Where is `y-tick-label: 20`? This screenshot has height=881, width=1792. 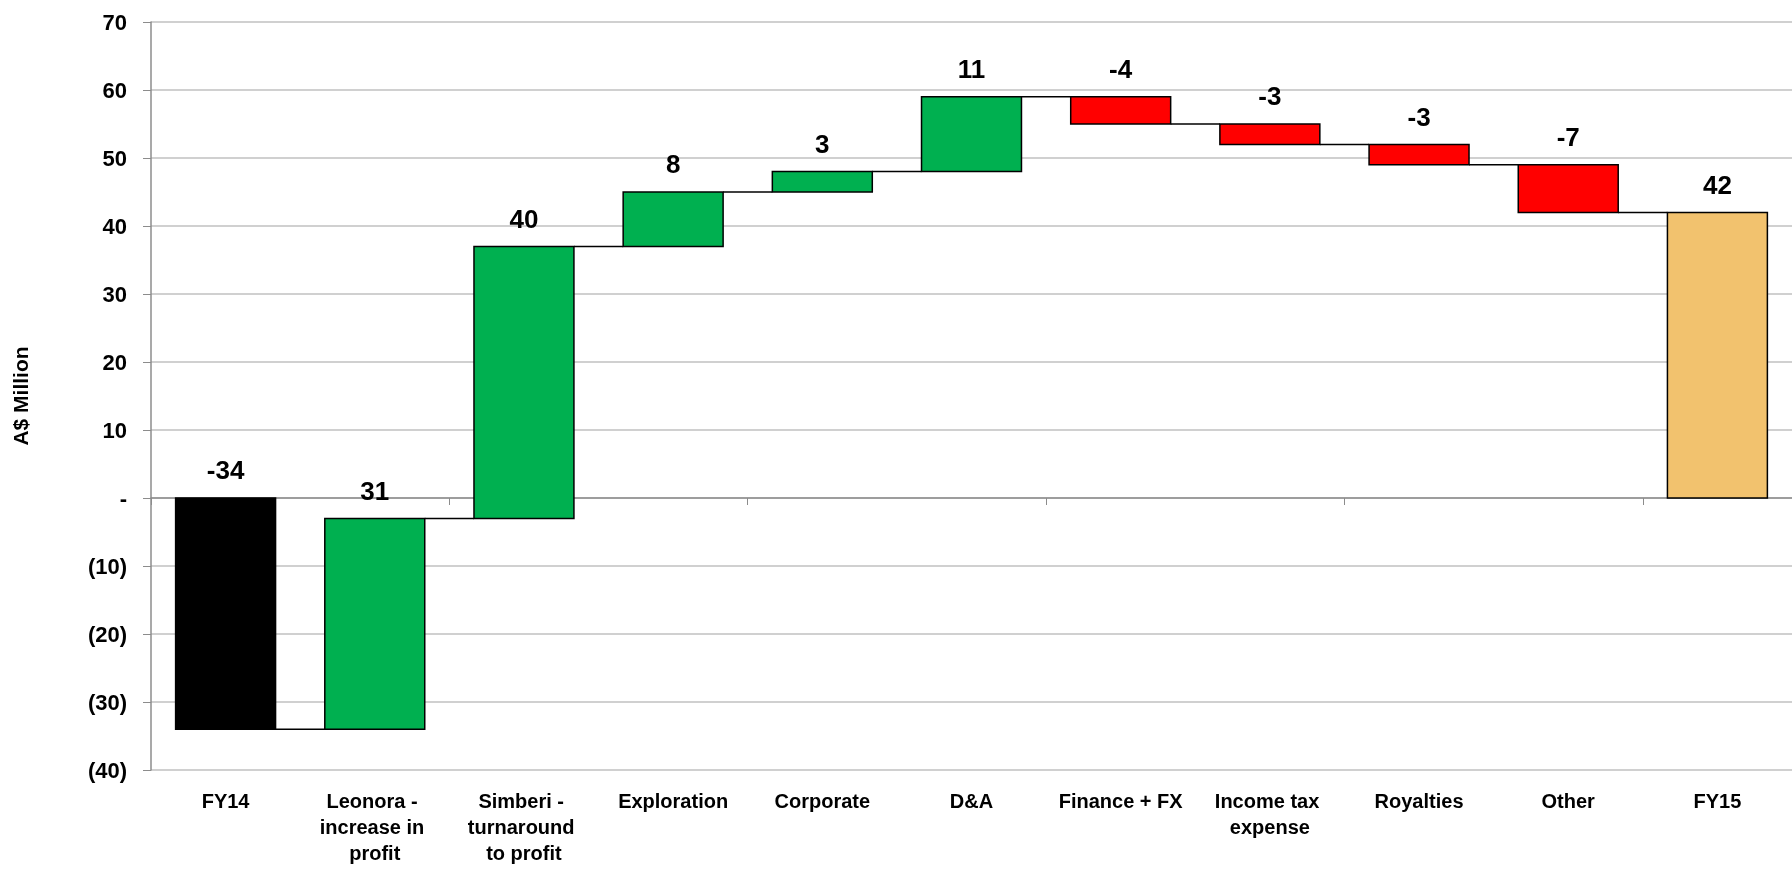 y-tick-label: 20 is located at coordinates (114, 362).